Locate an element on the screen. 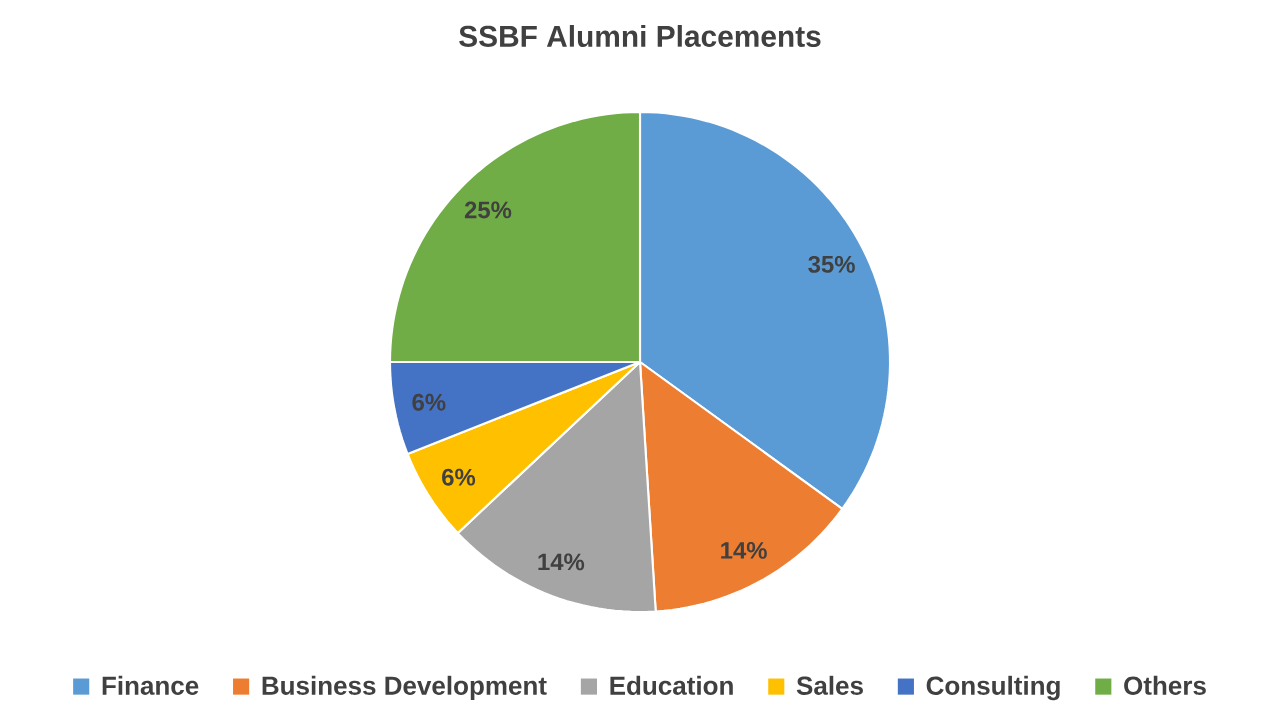 The width and height of the screenshot is (1280, 720). legend-label: Others is located at coordinates (1165, 685).